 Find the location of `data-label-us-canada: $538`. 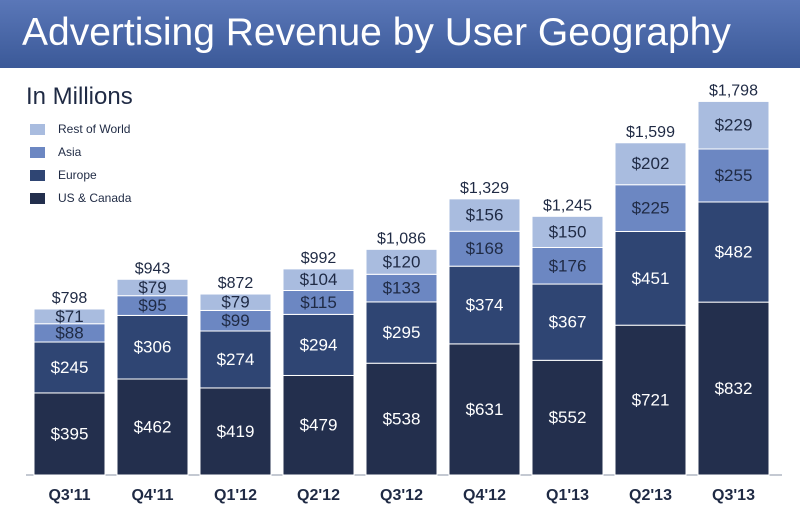

data-label-us-canada: $538 is located at coordinates (402, 419).